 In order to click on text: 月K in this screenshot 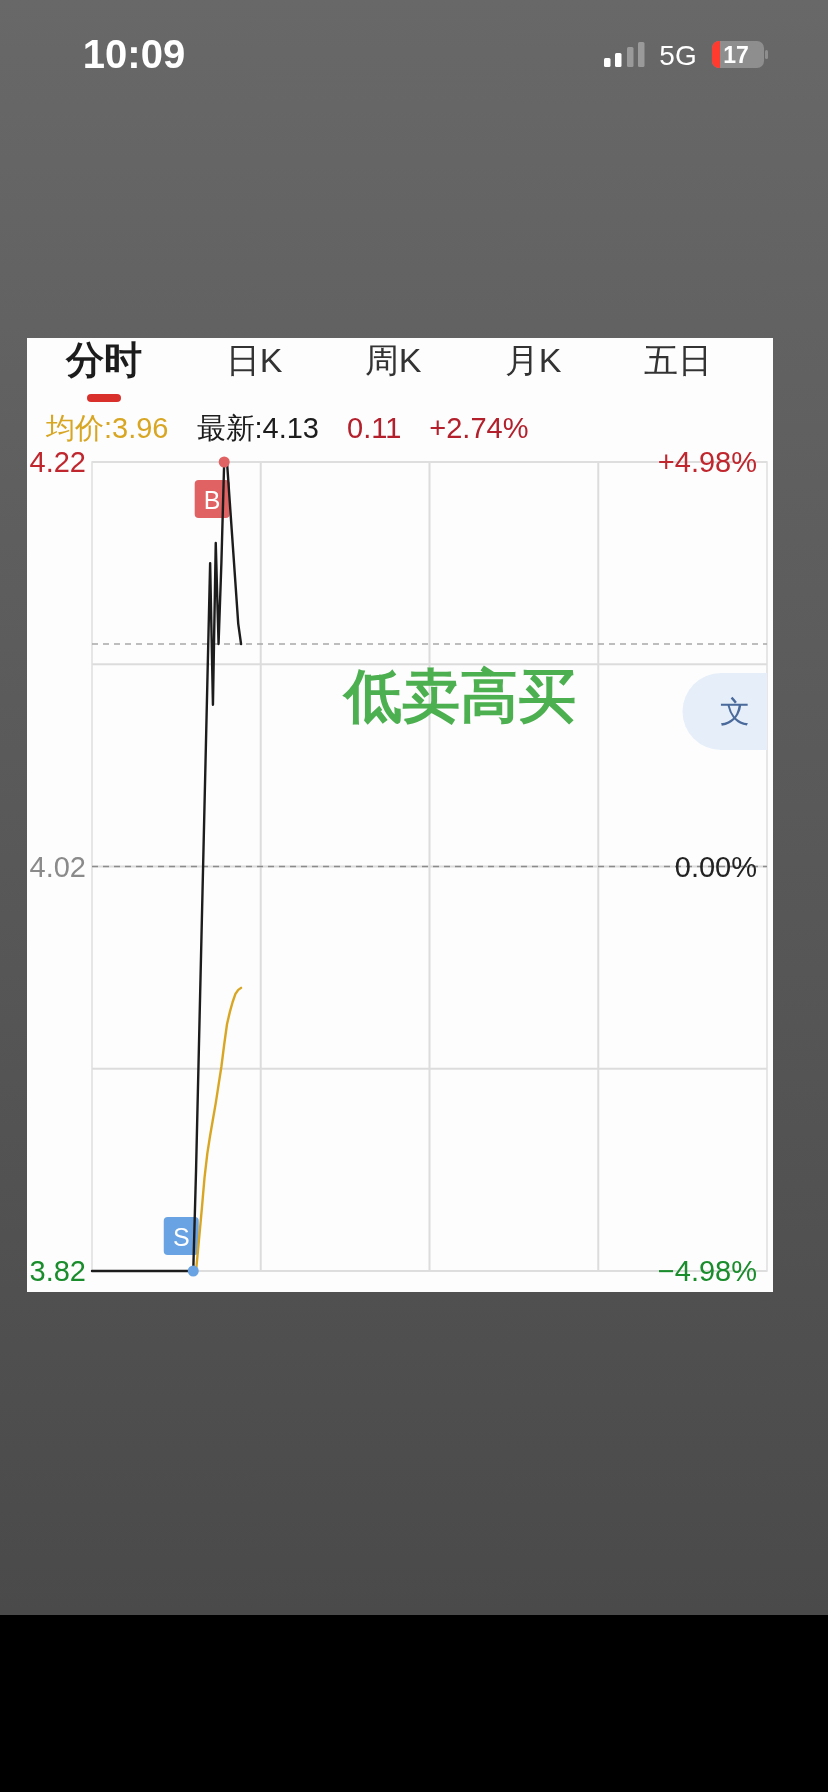, I will do `click(533, 360)`.